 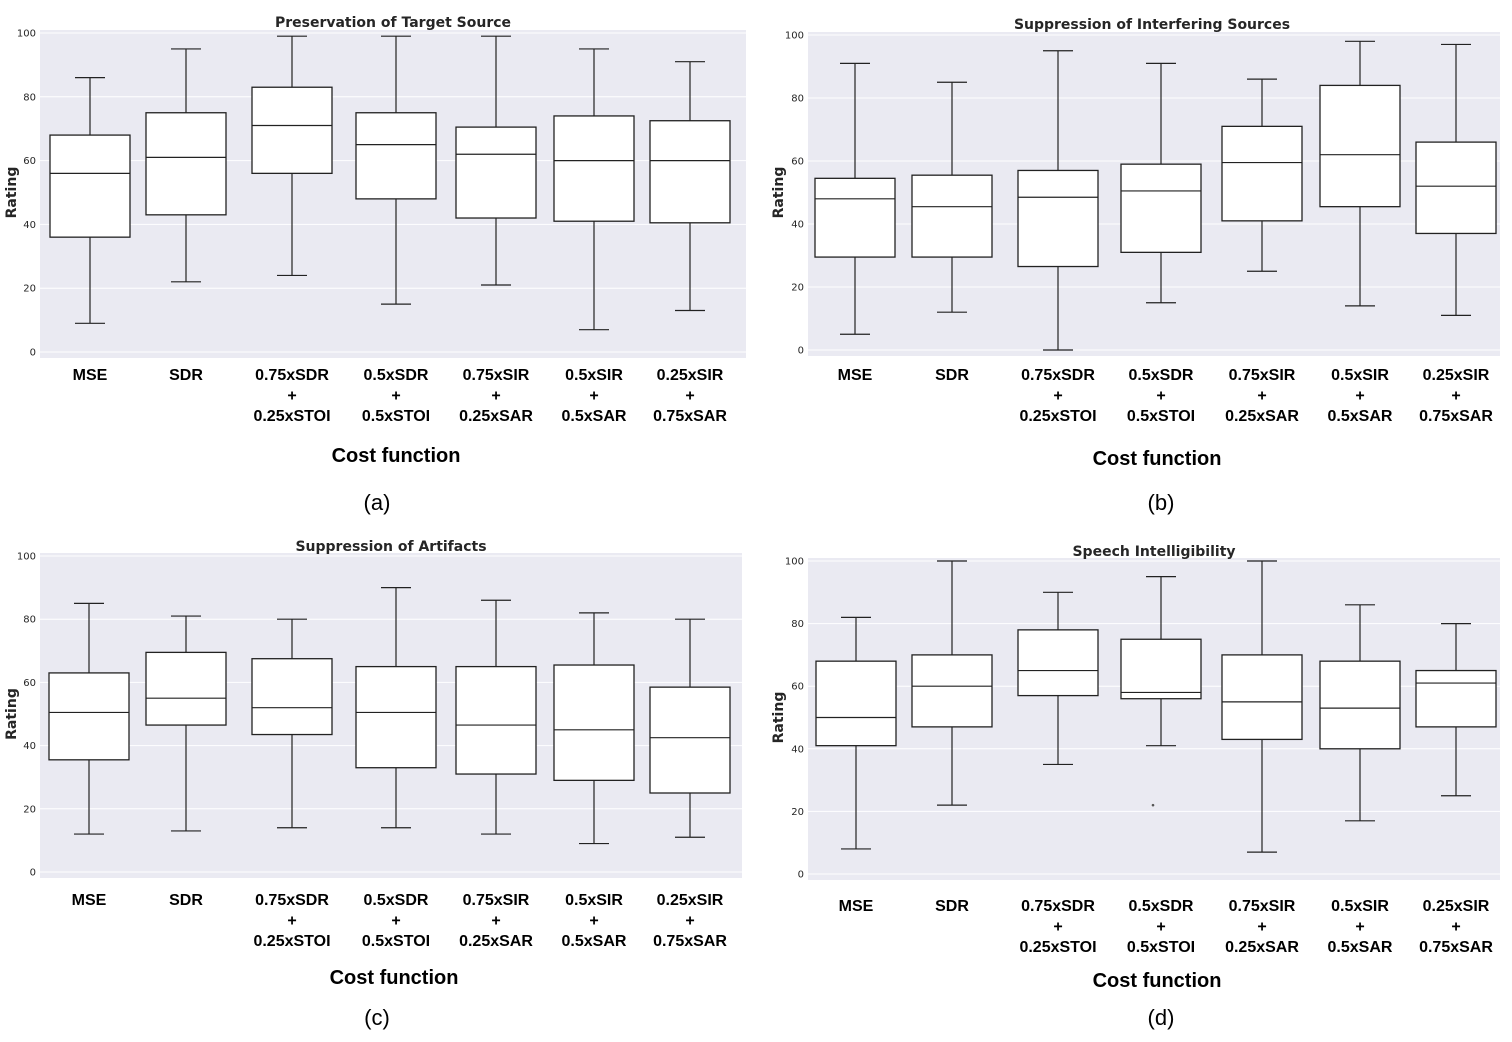 I want to click on panel-label: (c), so click(x=377, y=1017).